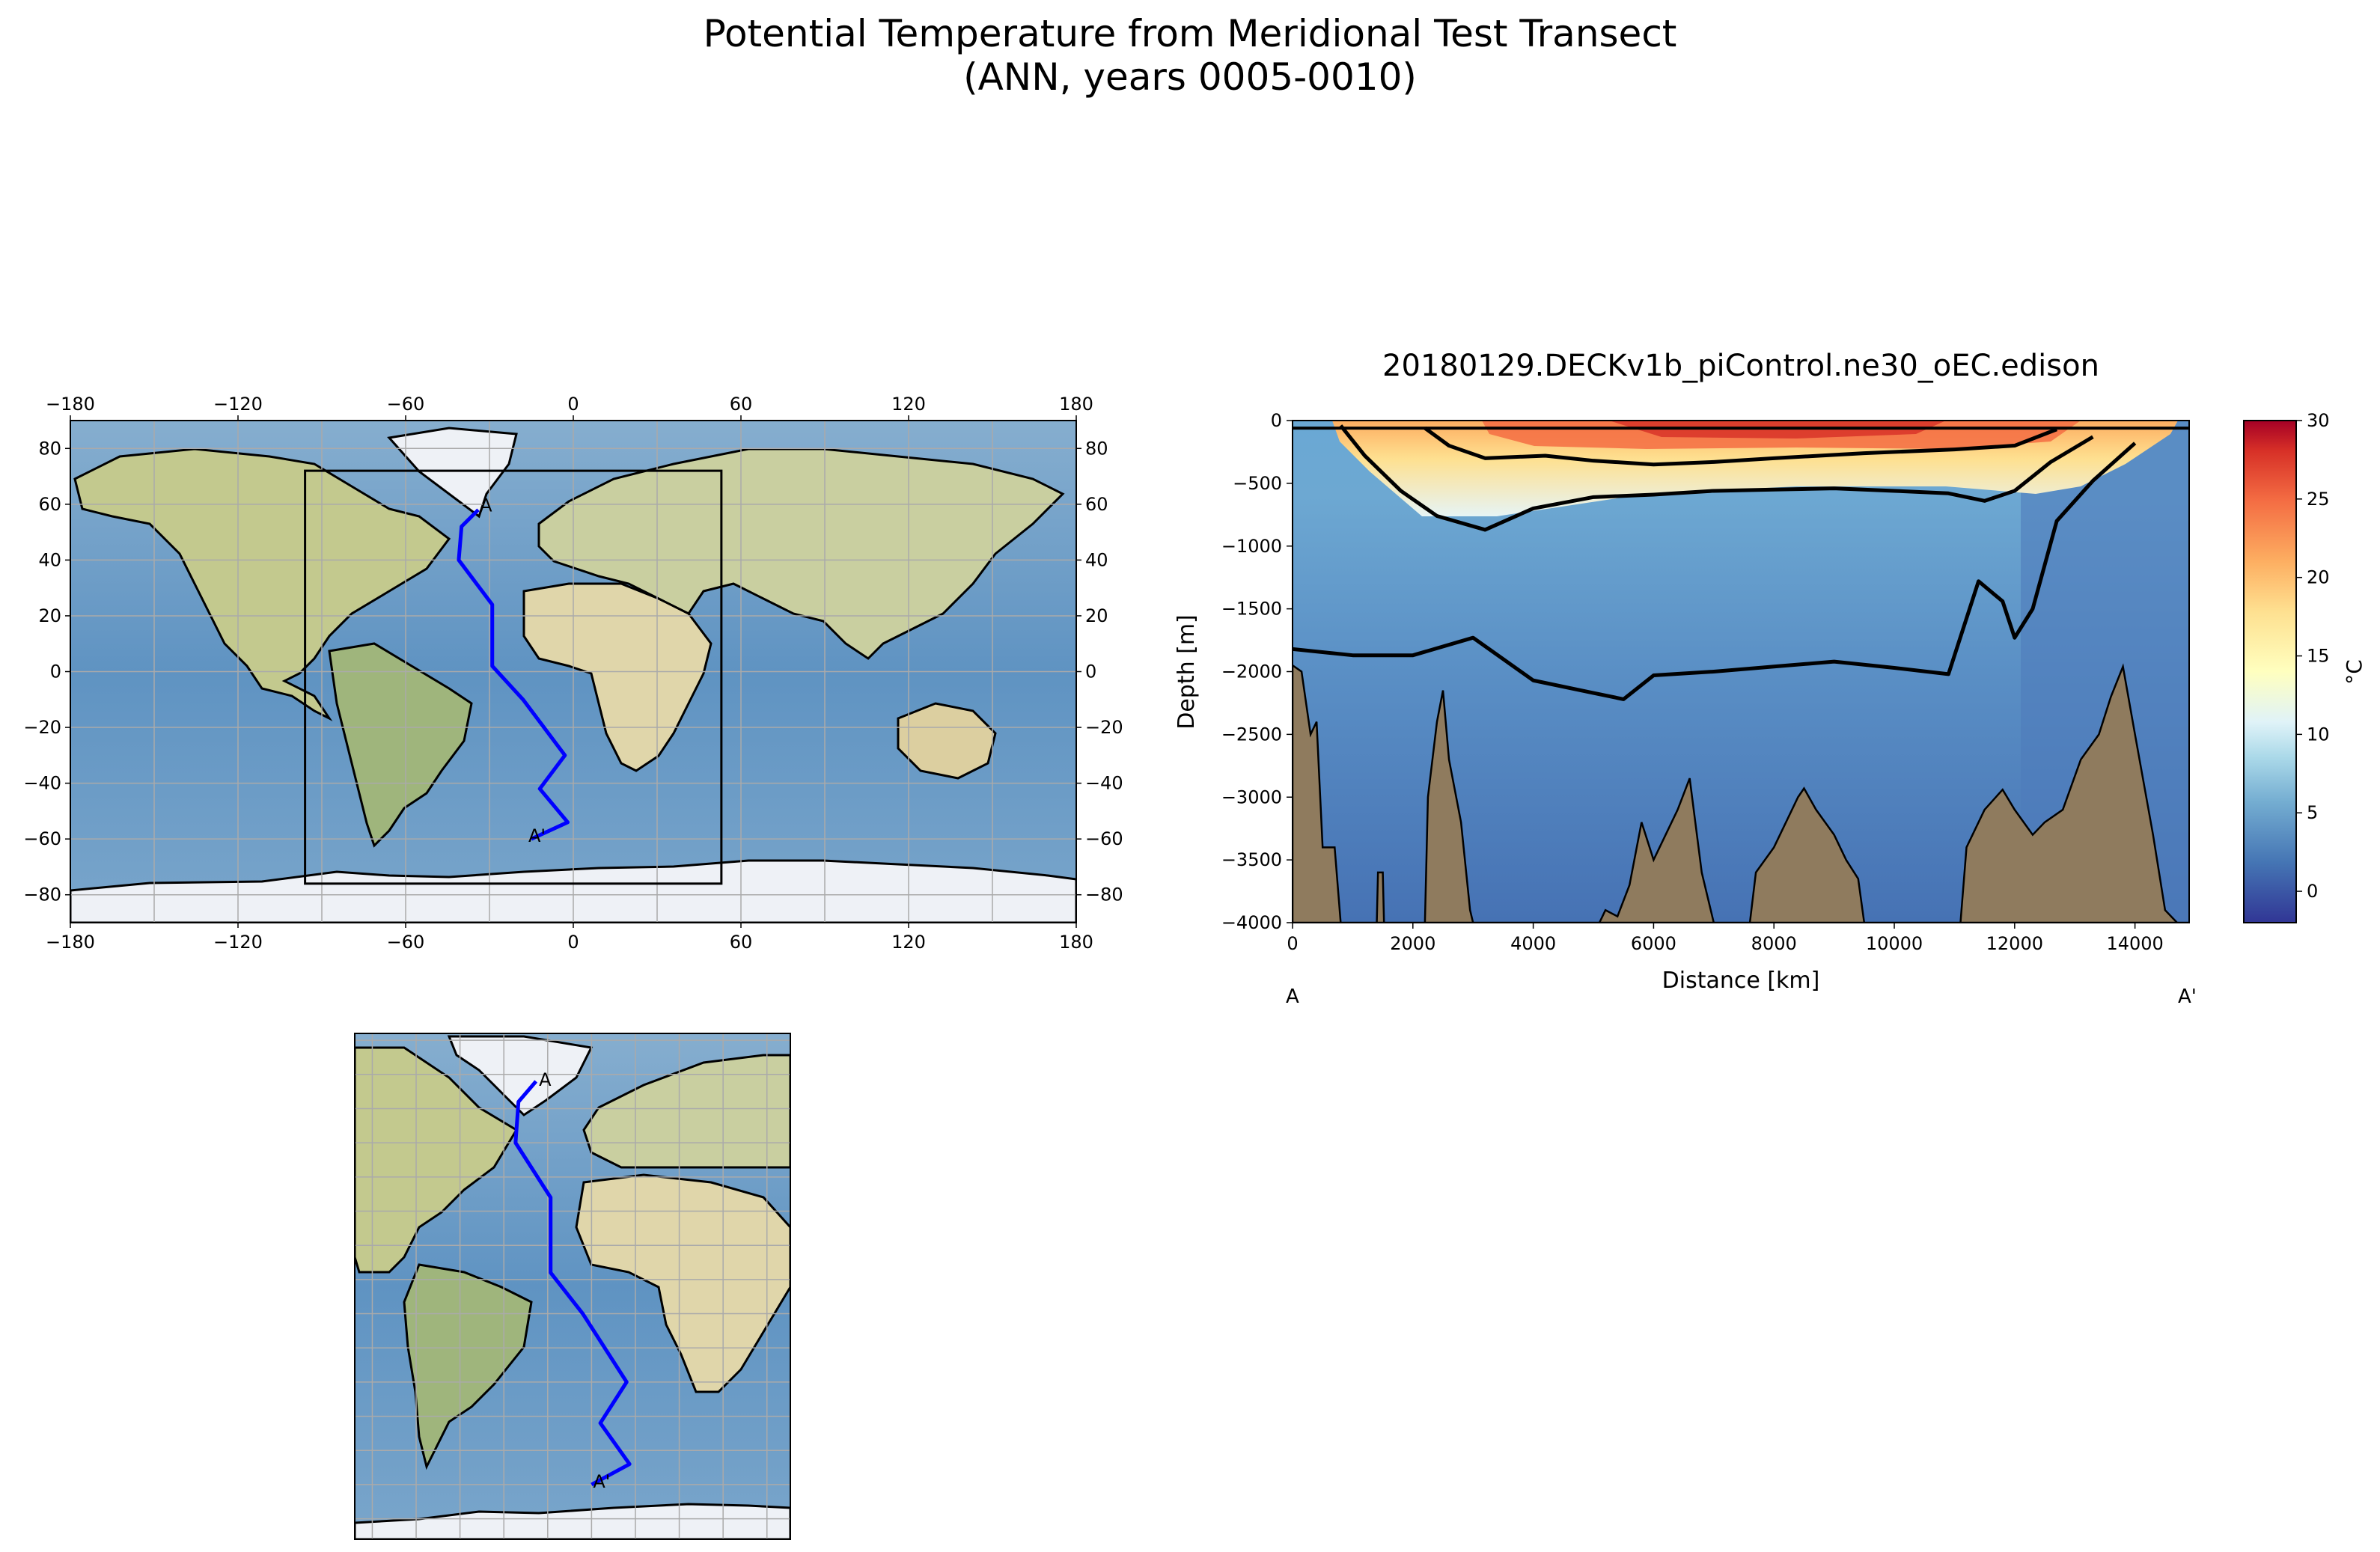  Describe the element at coordinates (70, 404) in the screenshot. I see `global-map-xtick-top: −180` at that location.